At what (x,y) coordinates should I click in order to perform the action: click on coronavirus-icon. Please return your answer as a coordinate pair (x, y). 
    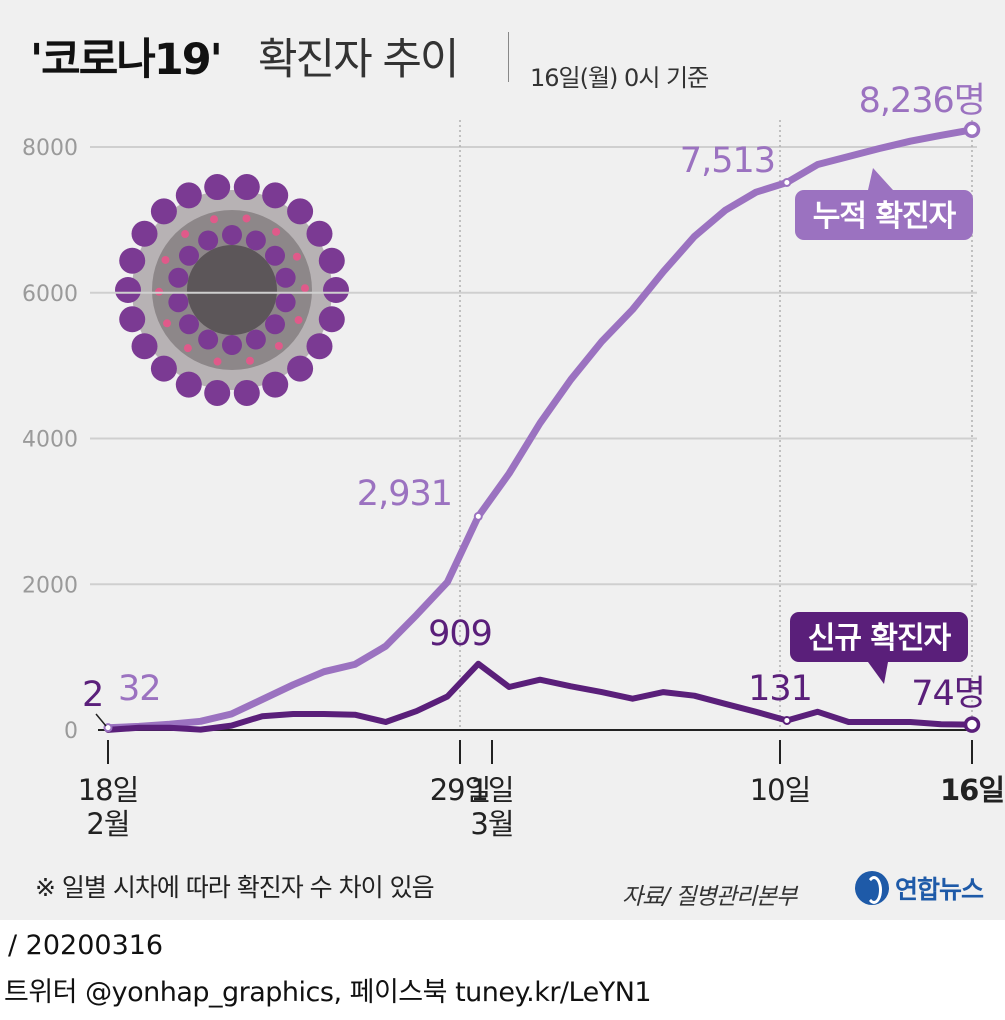
    Looking at the image, I should click on (232, 290).